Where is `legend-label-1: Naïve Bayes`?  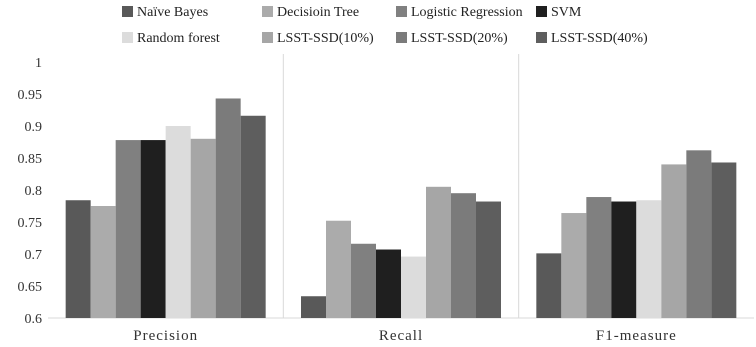
legend-label-1: Naïve Bayes is located at coordinates (172, 12).